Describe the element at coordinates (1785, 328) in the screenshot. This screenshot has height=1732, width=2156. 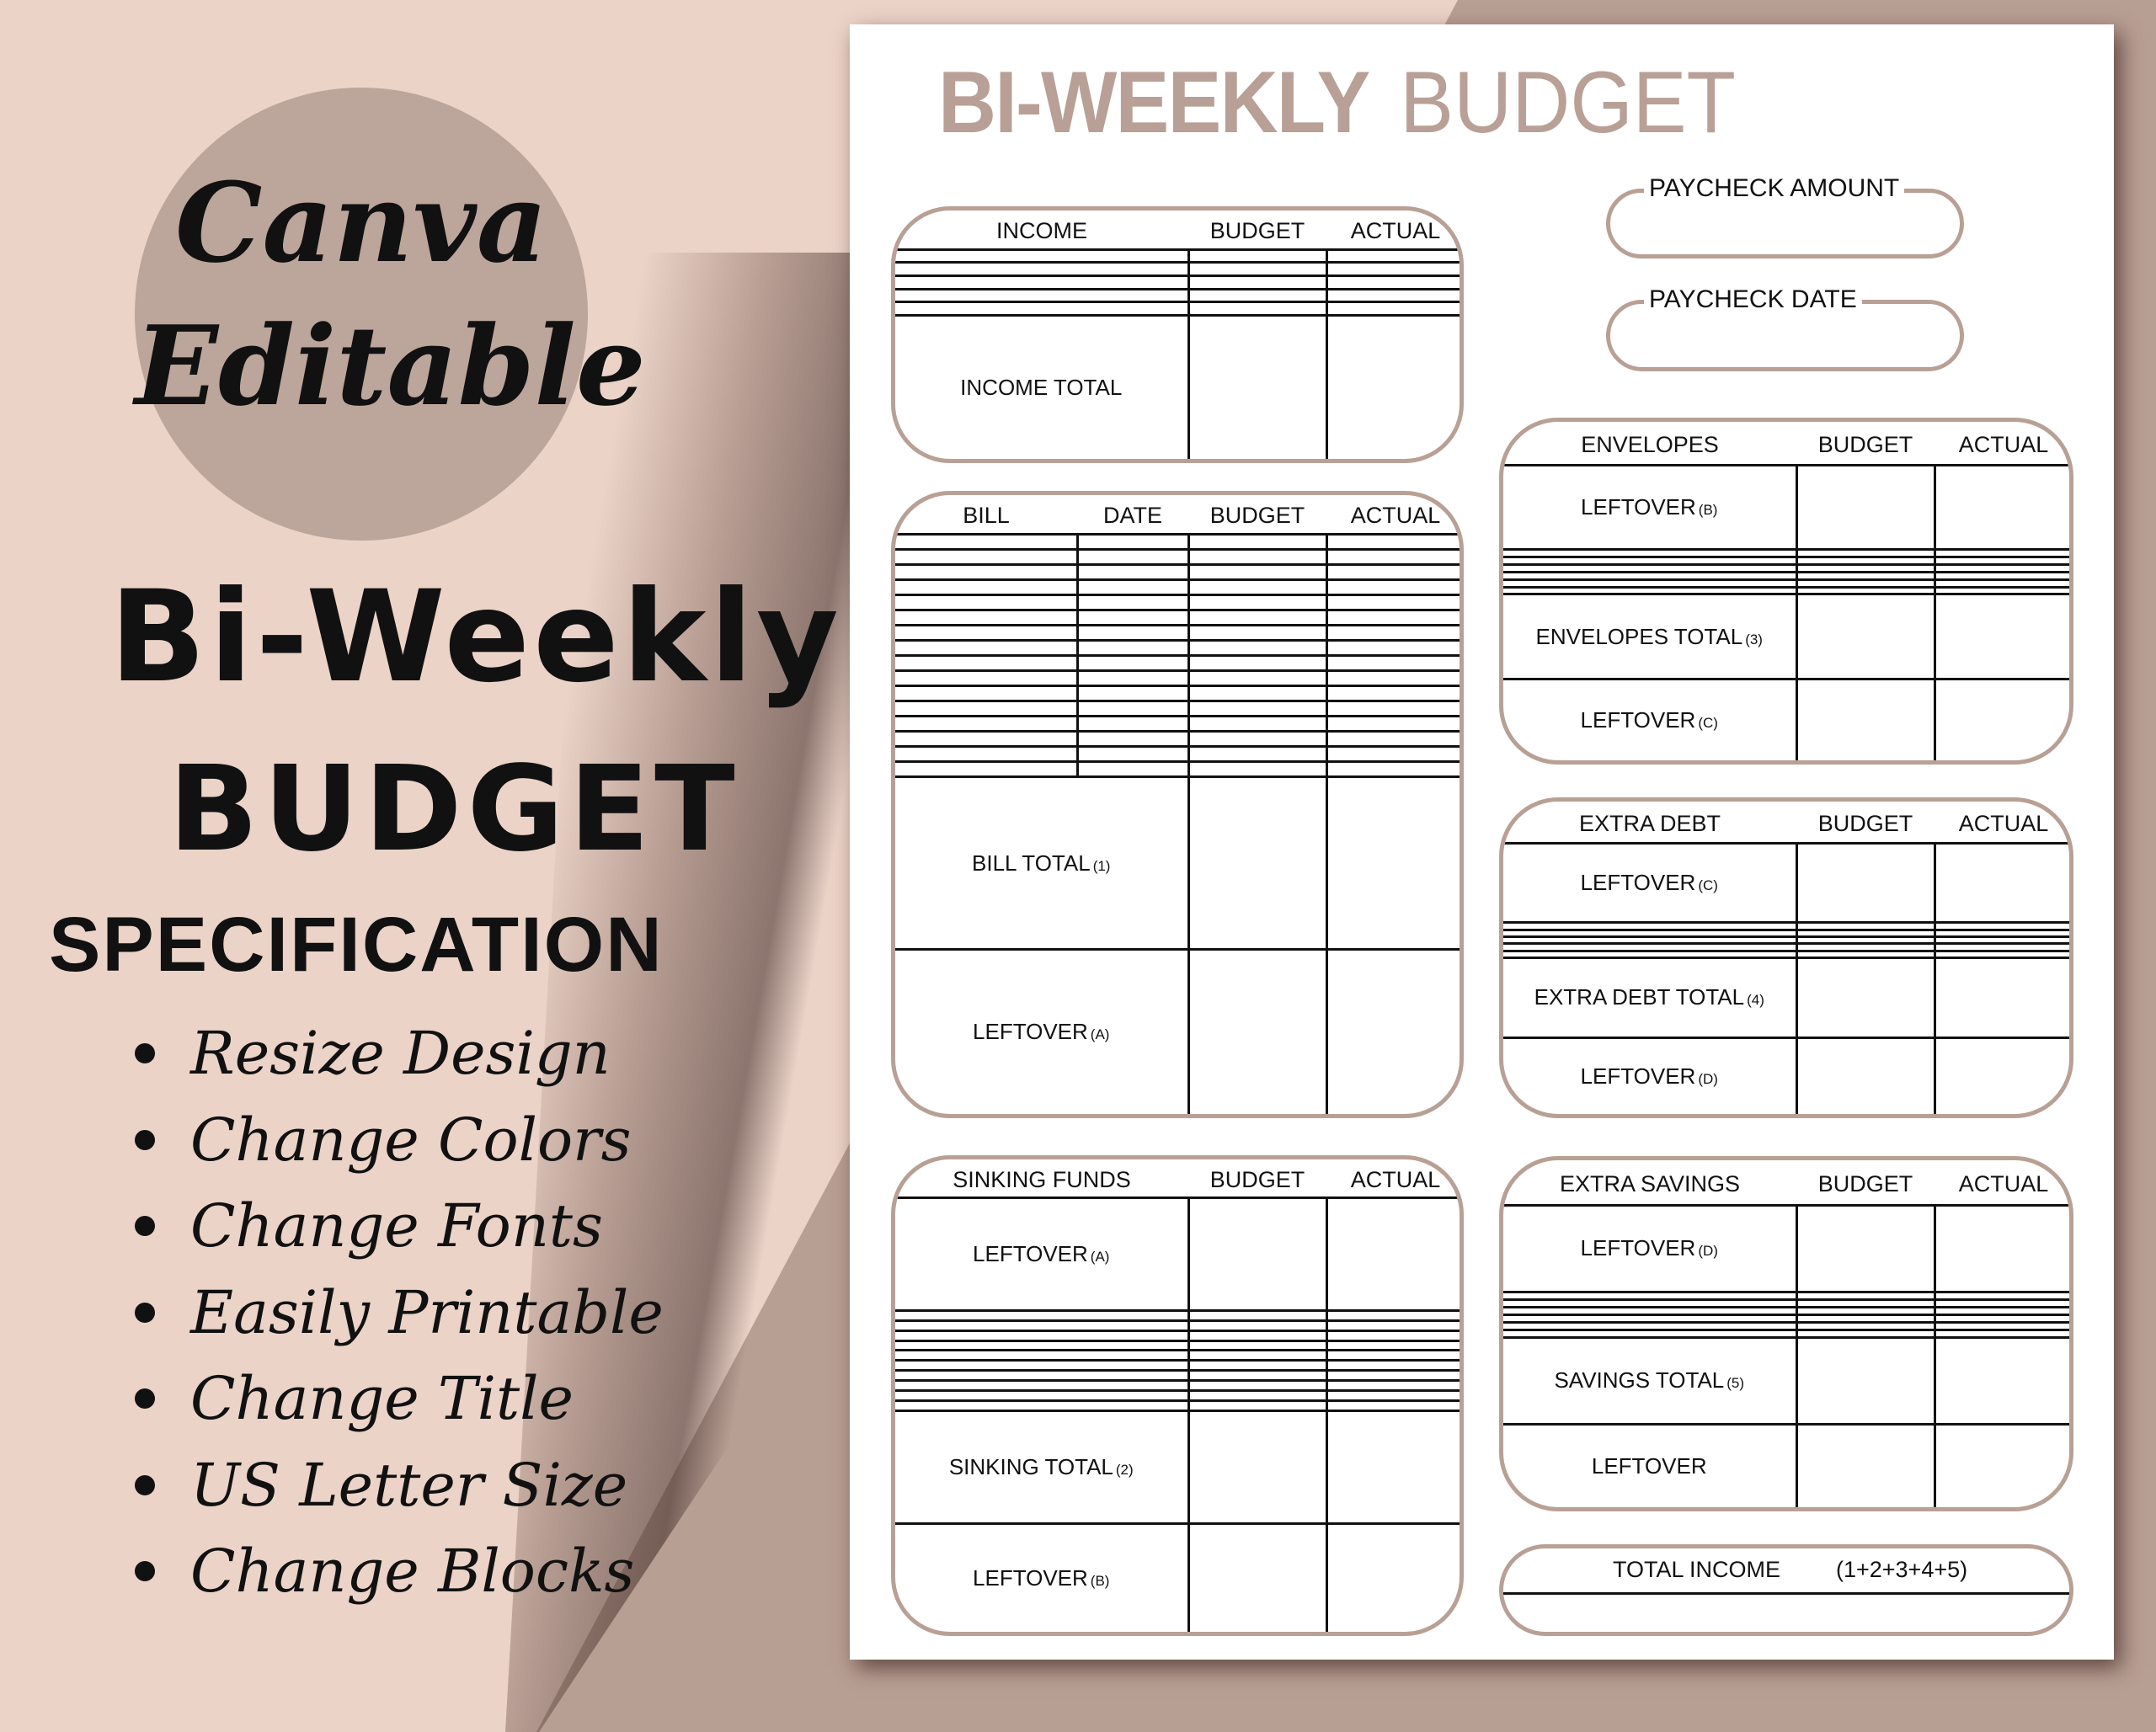
I see `paycheck-date-field: PAYCHECK DATE` at that location.